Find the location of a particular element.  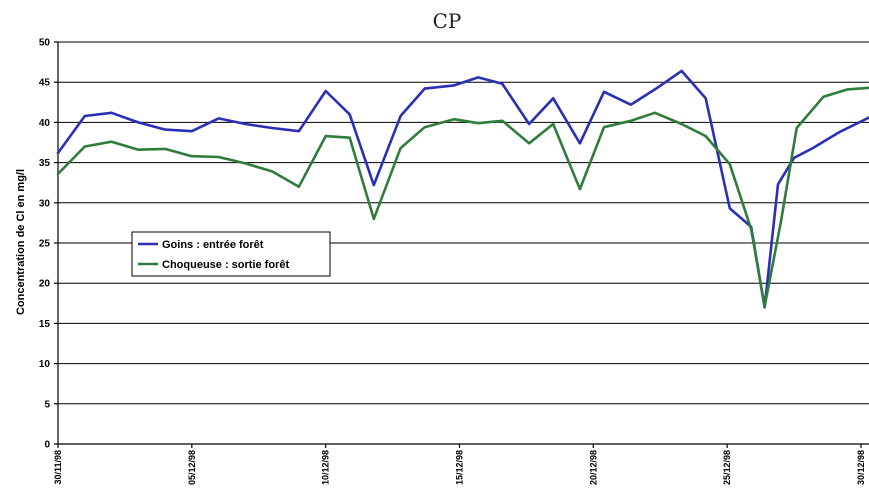

x-tick-label: 10/12/98 is located at coordinates (326, 467).